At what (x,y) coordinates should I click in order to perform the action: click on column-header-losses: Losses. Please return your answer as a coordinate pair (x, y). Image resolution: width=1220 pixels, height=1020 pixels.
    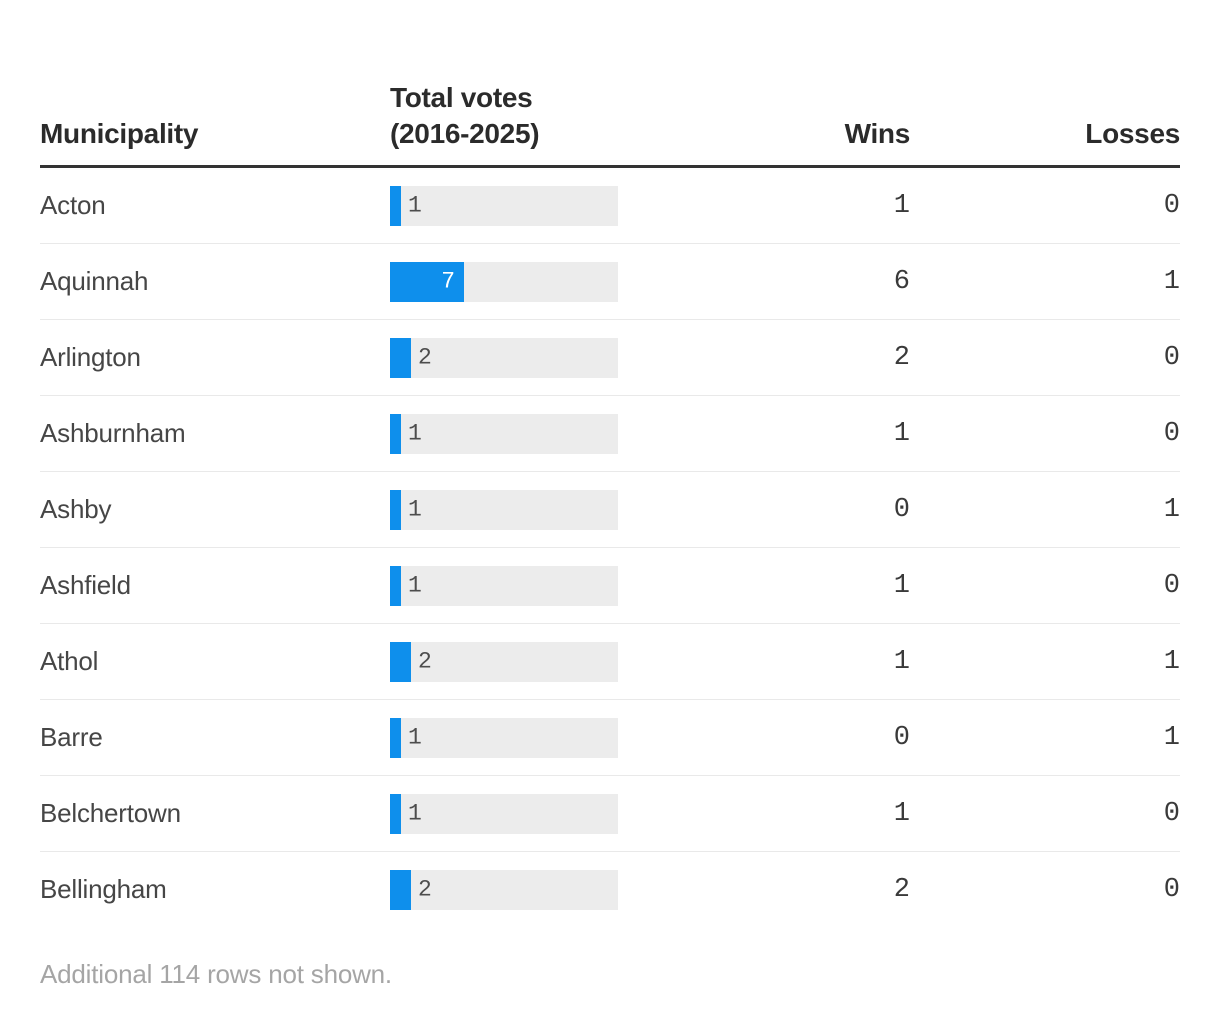
    Looking at the image, I should click on (1132, 133).